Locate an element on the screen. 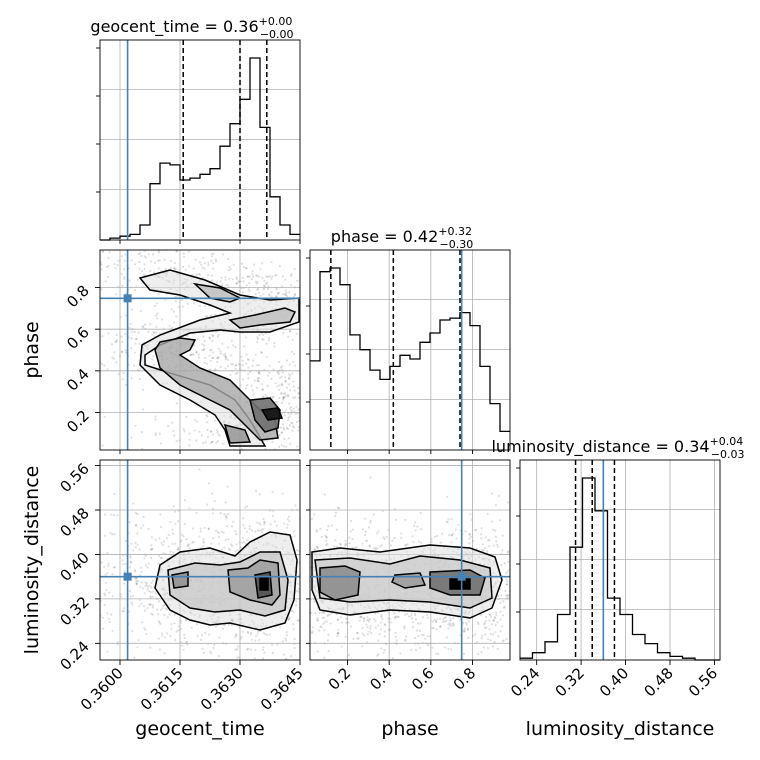  x-axis-label: phase is located at coordinates (409, 729).